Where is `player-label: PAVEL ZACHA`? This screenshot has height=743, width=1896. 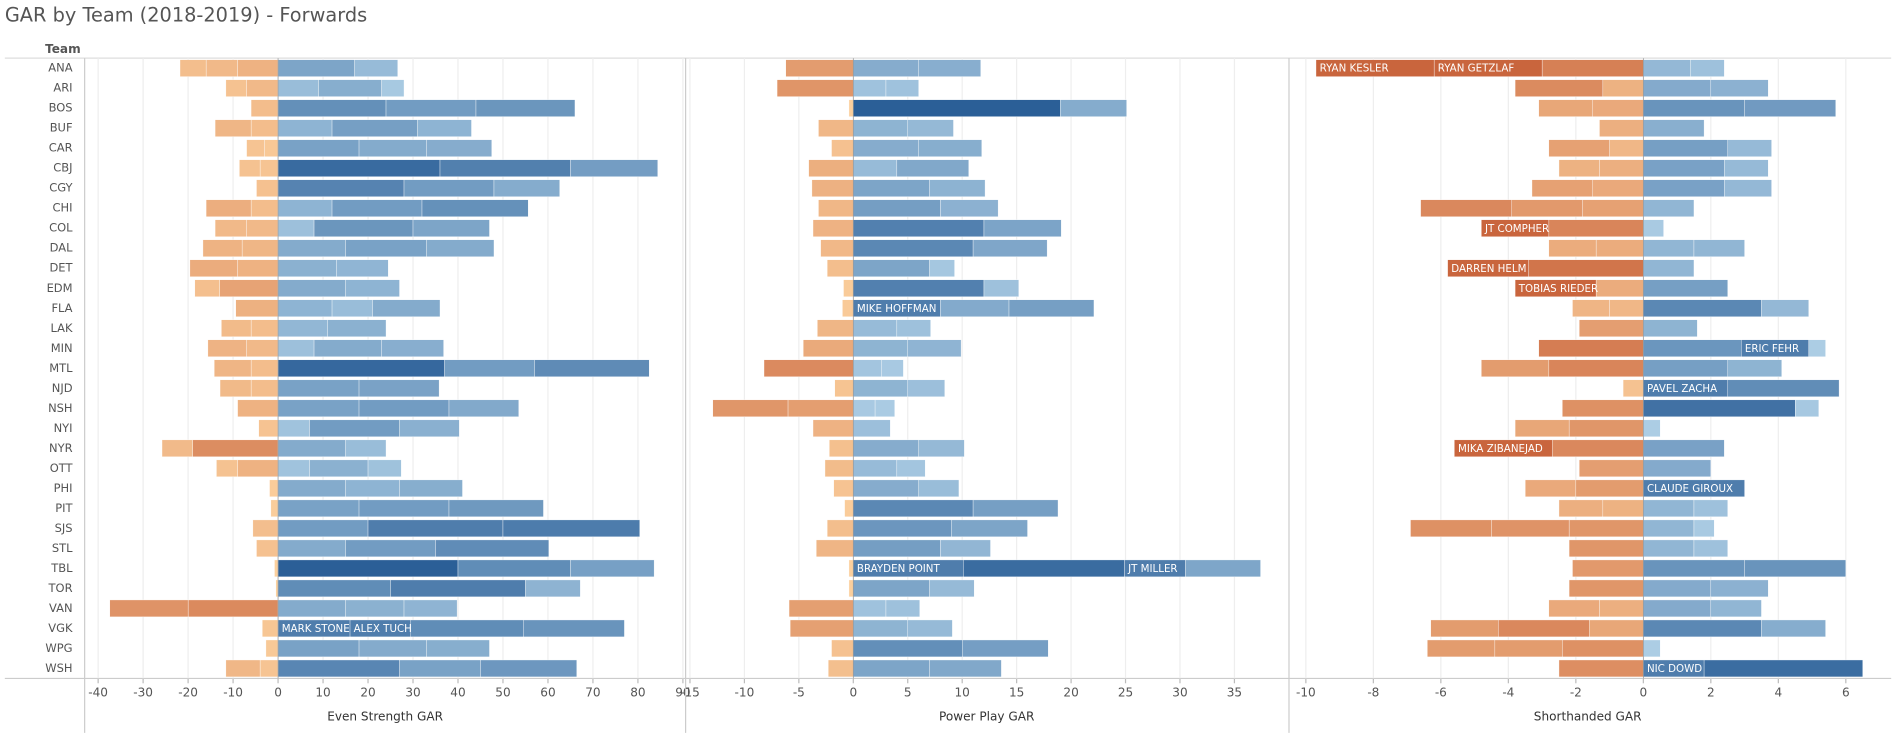 player-label: PAVEL ZACHA is located at coordinates (1682, 389).